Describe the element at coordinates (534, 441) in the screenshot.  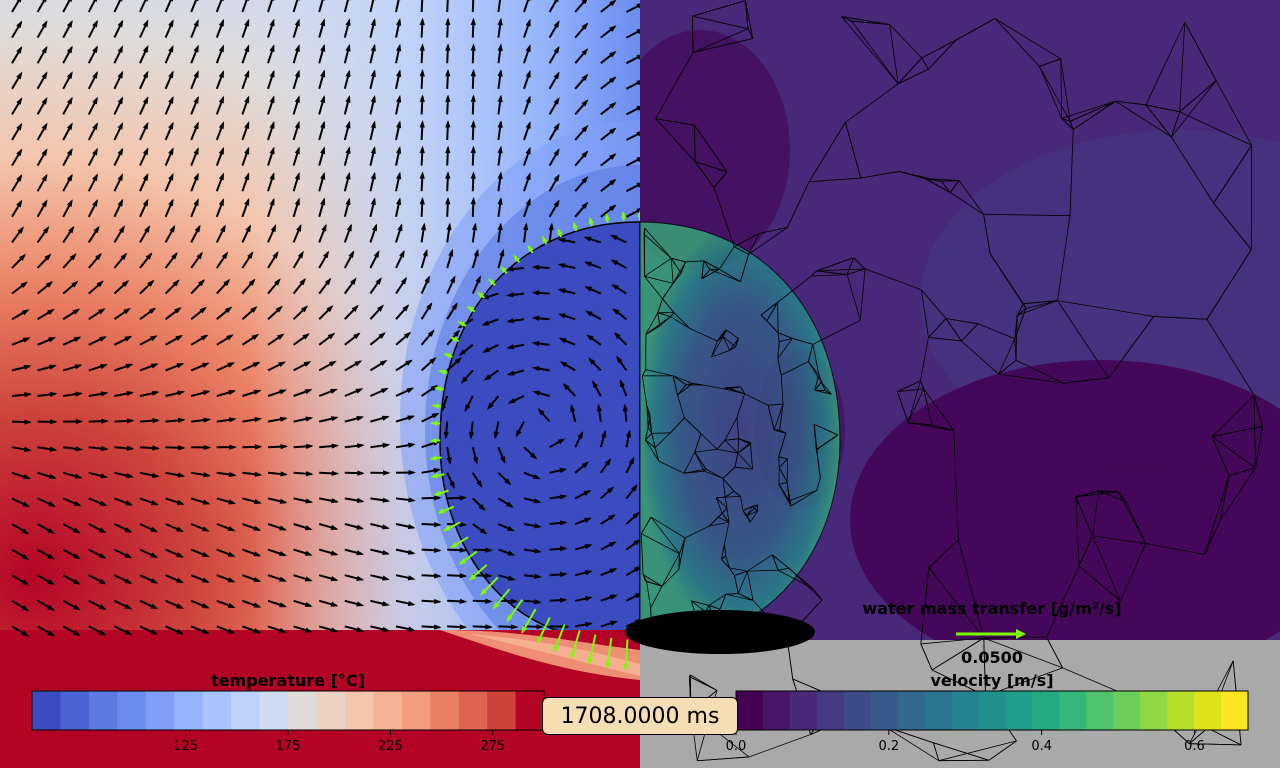
I see `mass-transfer-arrows` at that location.